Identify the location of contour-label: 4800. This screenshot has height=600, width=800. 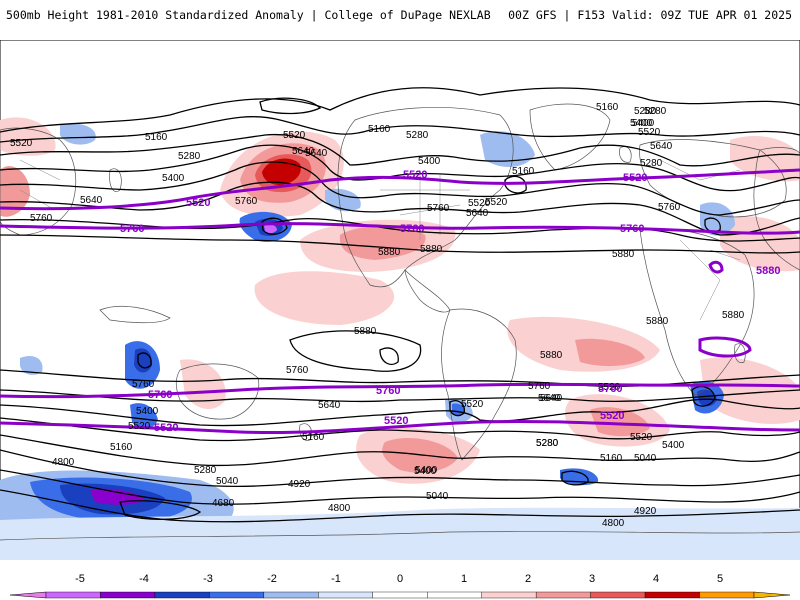
(63, 462).